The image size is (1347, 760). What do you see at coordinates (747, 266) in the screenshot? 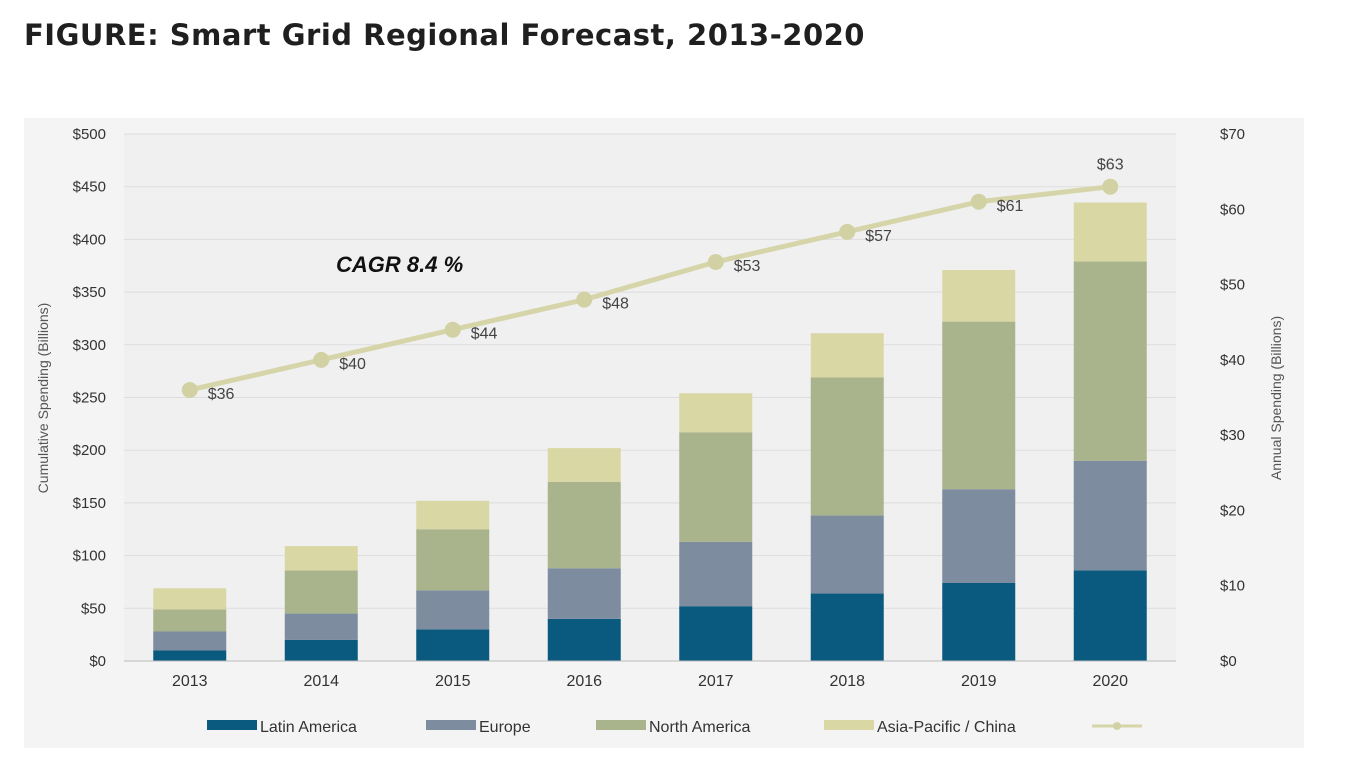
I see `annual-spending-data-label: $53` at bounding box center [747, 266].